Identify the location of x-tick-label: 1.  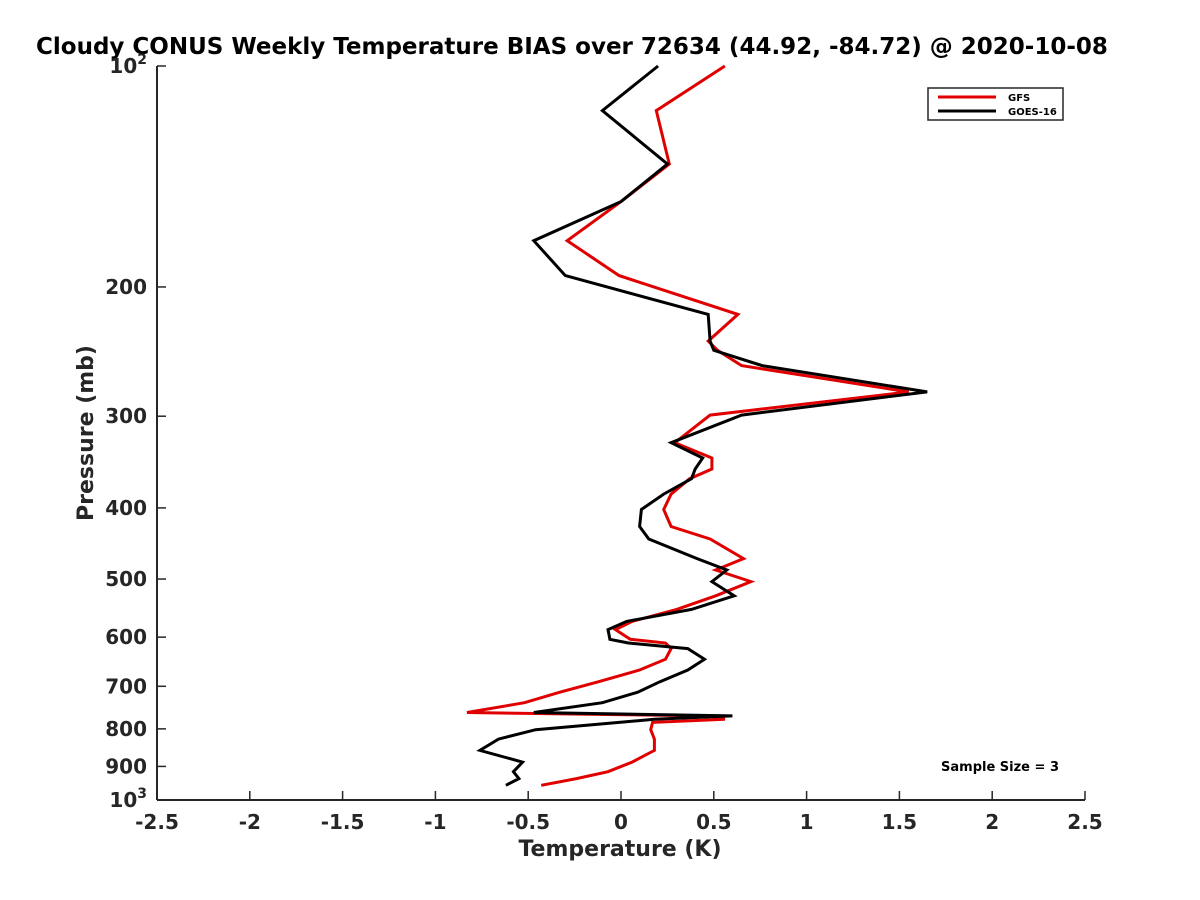
(807, 822).